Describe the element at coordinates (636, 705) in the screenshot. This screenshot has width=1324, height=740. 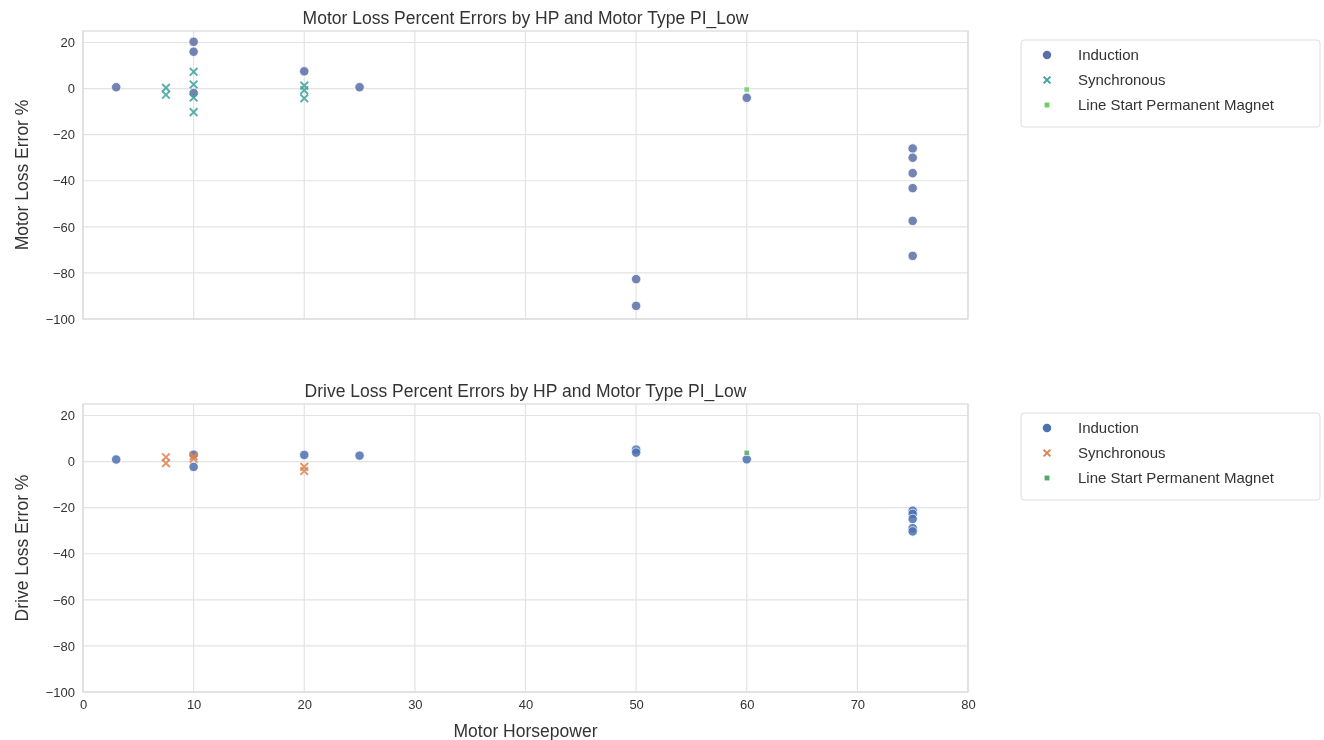
I see `x-tick-label: 50` at that location.